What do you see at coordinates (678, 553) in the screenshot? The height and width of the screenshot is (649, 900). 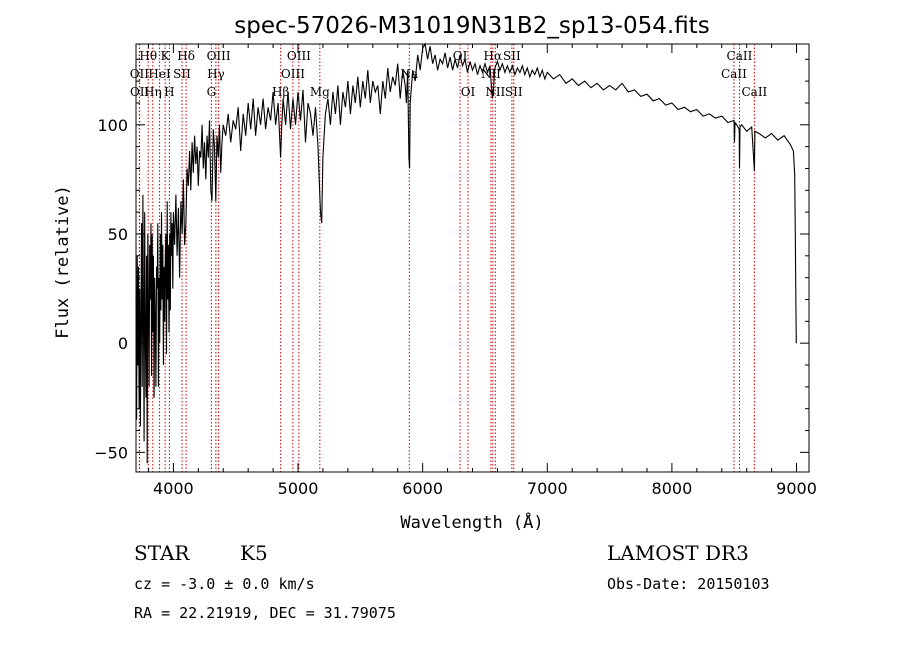 I see `survey-name: LAMOST DR3` at bounding box center [678, 553].